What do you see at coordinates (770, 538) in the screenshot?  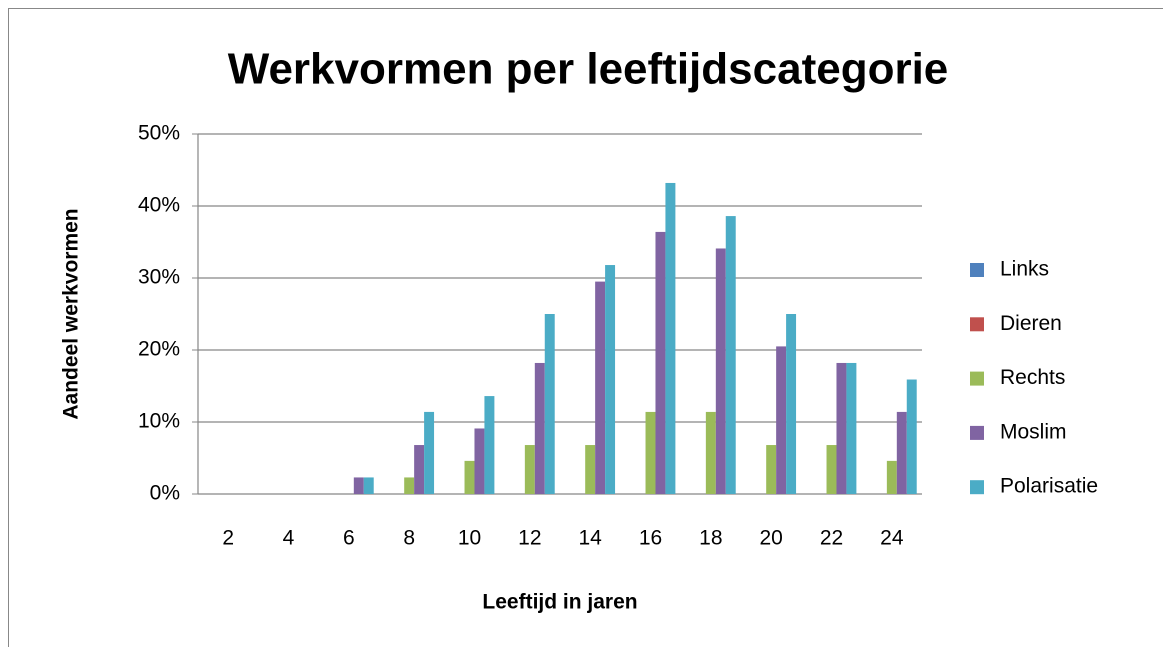 I see `x-tick-label: 20` at bounding box center [770, 538].